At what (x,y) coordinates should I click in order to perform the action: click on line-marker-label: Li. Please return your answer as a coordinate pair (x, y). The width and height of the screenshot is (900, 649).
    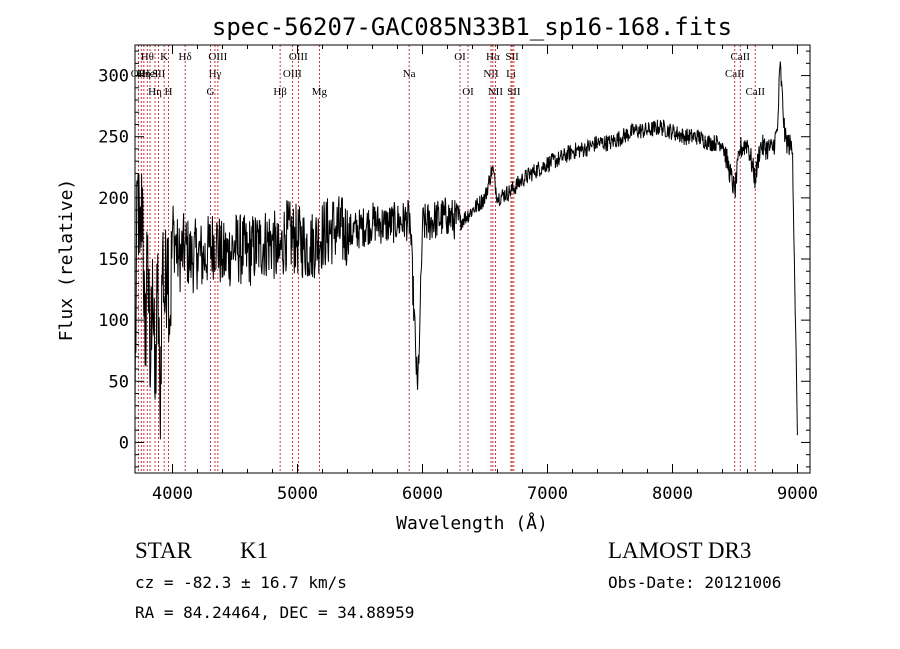
    Looking at the image, I should click on (511, 74).